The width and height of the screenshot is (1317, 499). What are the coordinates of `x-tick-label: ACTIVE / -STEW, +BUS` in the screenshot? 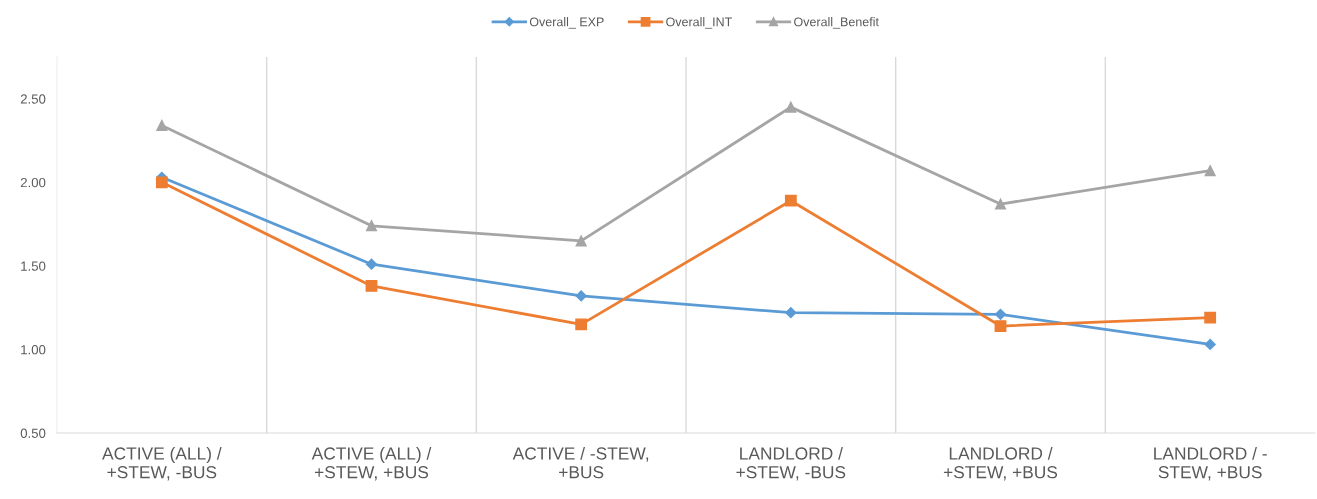 It's located at (580, 462).